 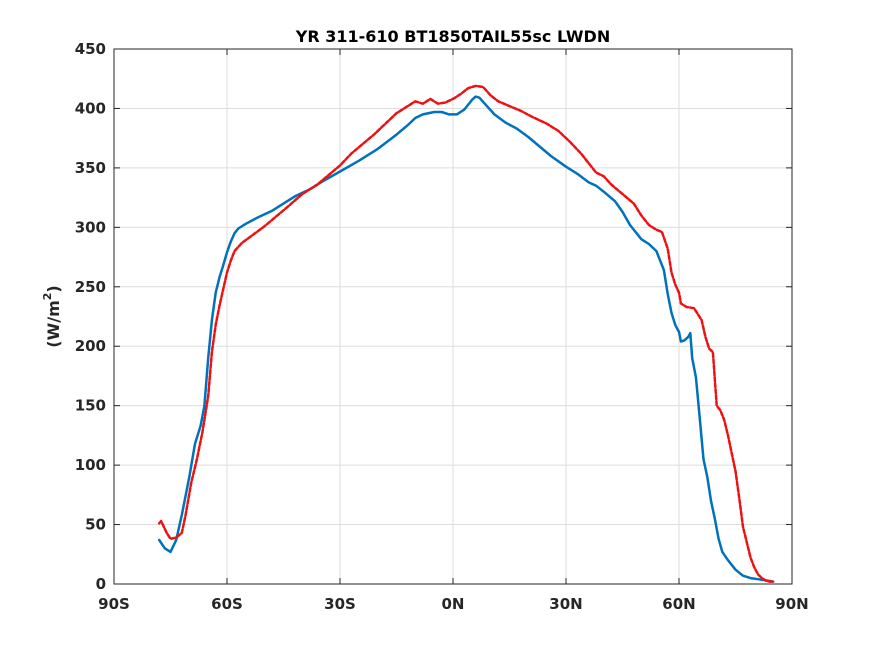 I want to click on x-tick-label-6: 90N, so click(x=791, y=604).